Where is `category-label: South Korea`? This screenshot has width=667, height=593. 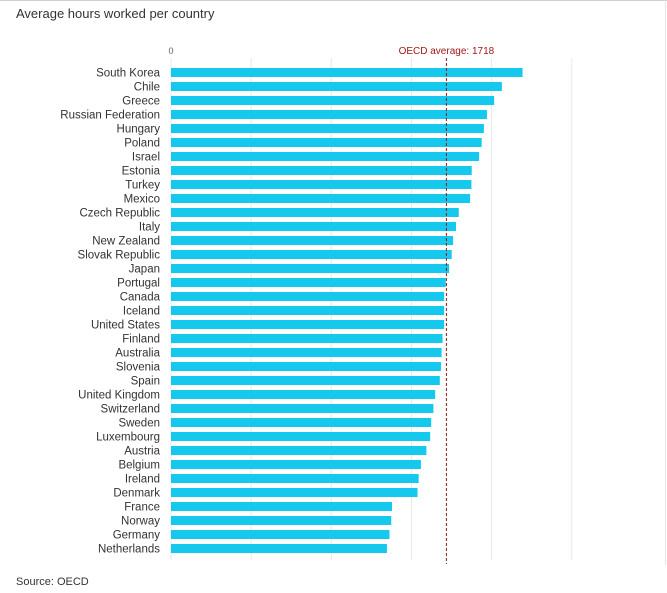
category-label: South Korea is located at coordinates (128, 74).